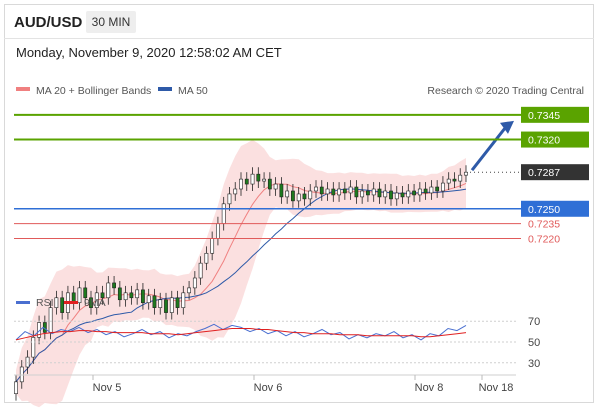 This screenshot has height=409, width=599. Describe the element at coordinates (268, 388) in the screenshot. I see `x-tick-label: Nov 6` at that location.